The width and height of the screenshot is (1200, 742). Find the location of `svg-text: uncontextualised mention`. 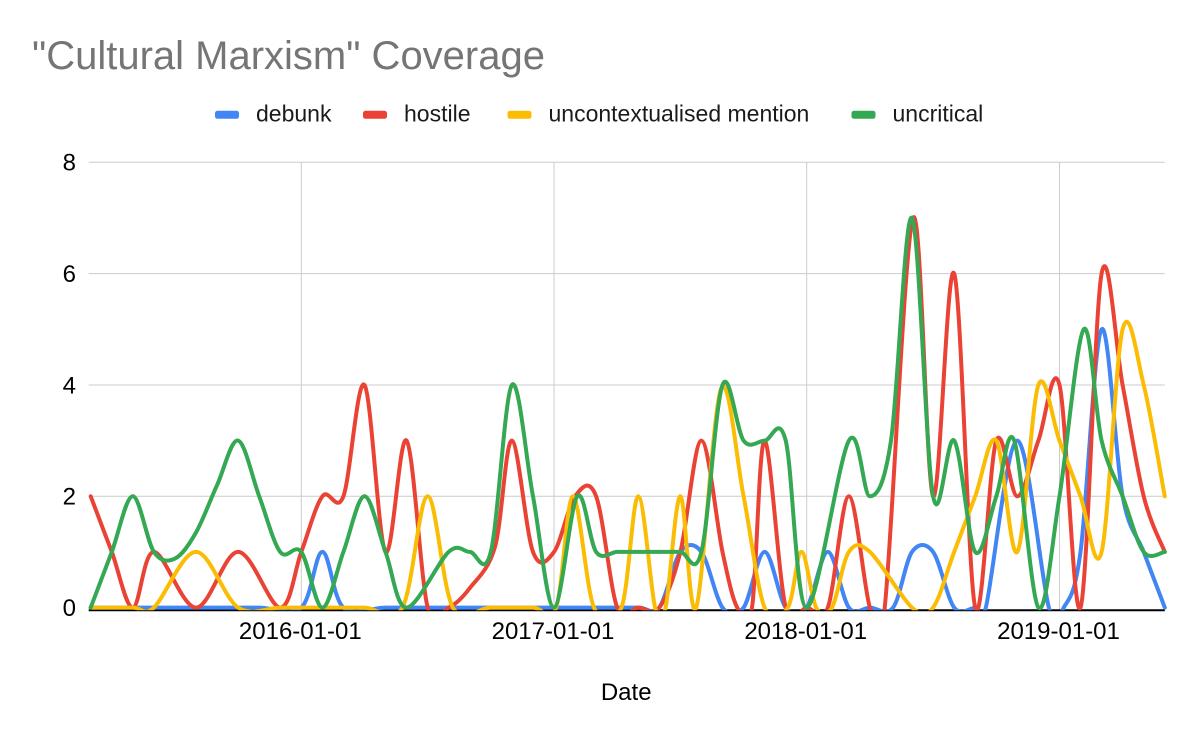

svg-text: uncontextualised mention is located at coordinates (679, 113).